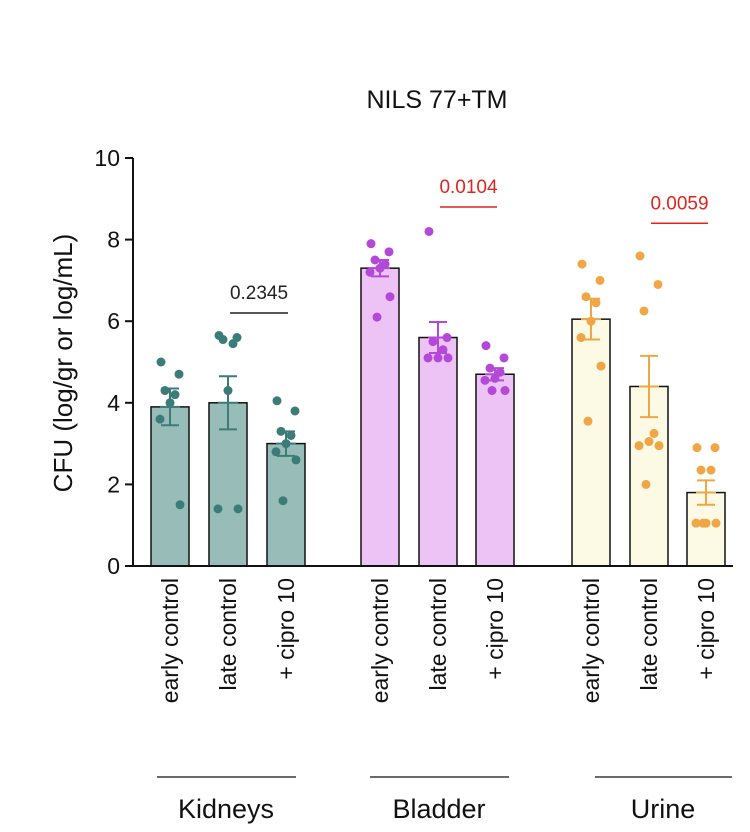 The width and height of the screenshot is (750, 832). What do you see at coordinates (113, 240) in the screenshot?
I see `y-tick-label: 8` at bounding box center [113, 240].